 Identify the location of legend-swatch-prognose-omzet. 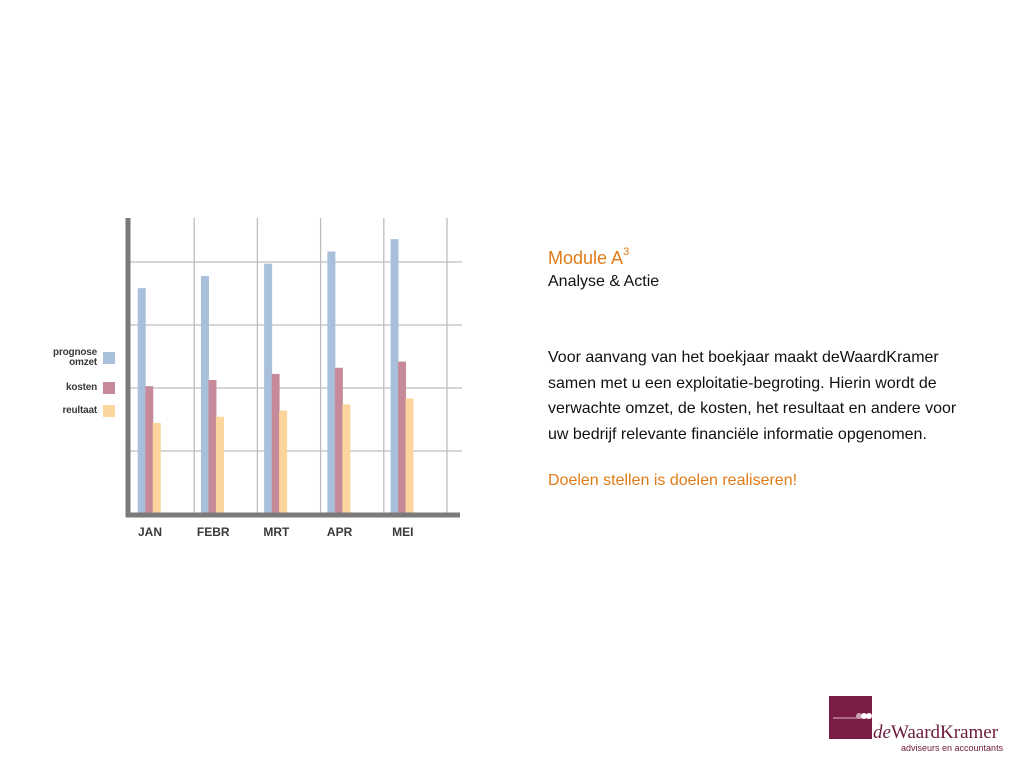
(109, 358).